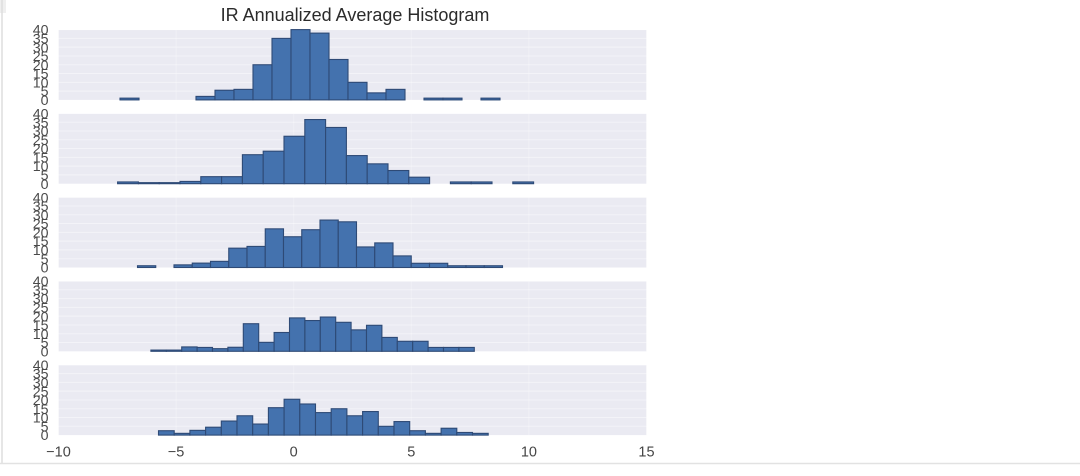  What do you see at coordinates (355, 15) in the screenshot?
I see `svg-text:IR Annualized Average Histogra: IR Annualized Average Histogram` at bounding box center [355, 15].